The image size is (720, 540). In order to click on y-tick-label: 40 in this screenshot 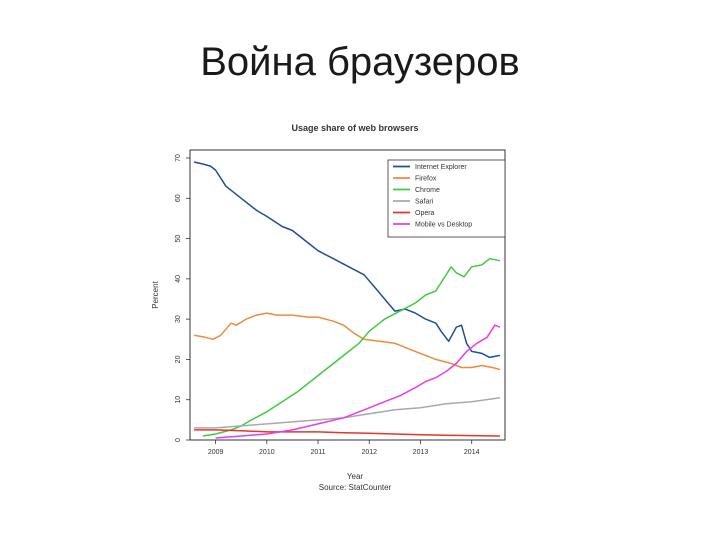, I will do `click(178, 279)`.